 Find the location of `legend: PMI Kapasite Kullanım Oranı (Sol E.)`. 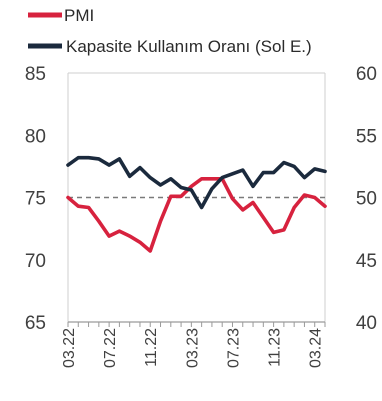

legend: PMI Kapasite Kullanım Oranı (Sol E.) is located at coordinates (170, 31).